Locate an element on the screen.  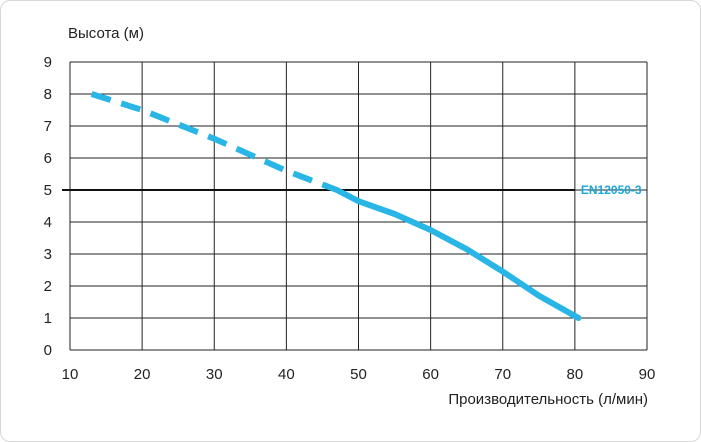
x-tick-label: 50 is located at coordinates (358, 374).